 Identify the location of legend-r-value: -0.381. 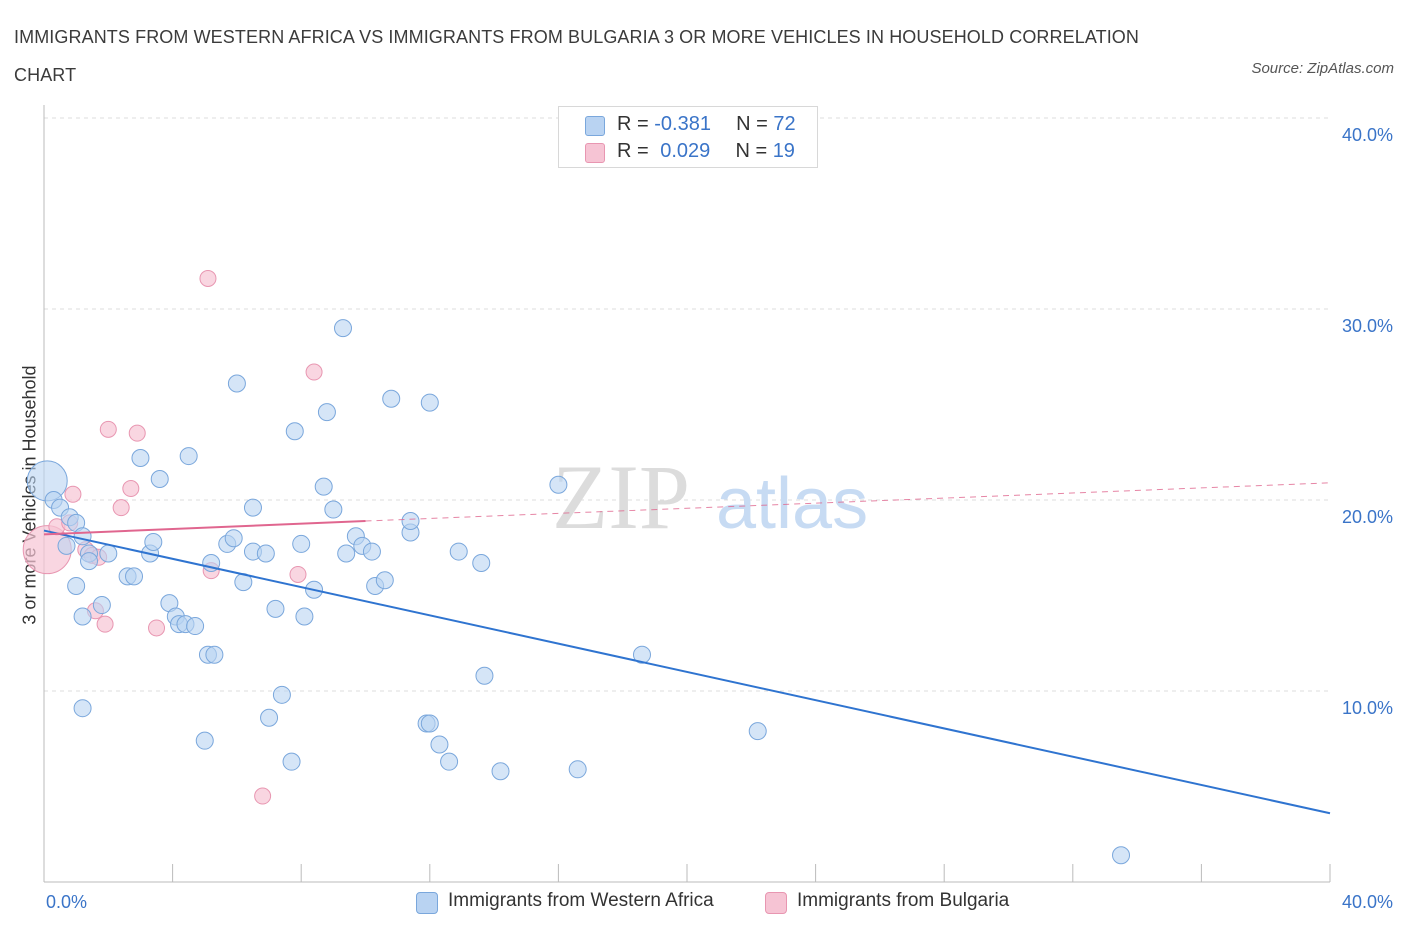
(682, 124).